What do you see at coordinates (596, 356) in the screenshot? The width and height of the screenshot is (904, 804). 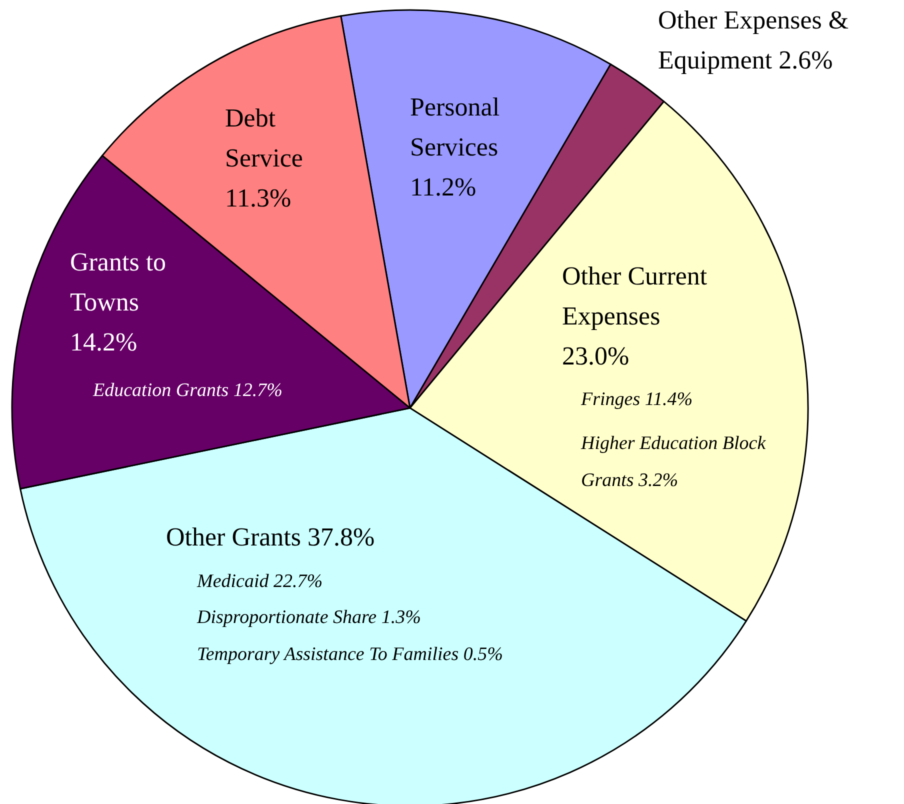 I see `data-label: 23.0%` at bounding box center [596, 356].